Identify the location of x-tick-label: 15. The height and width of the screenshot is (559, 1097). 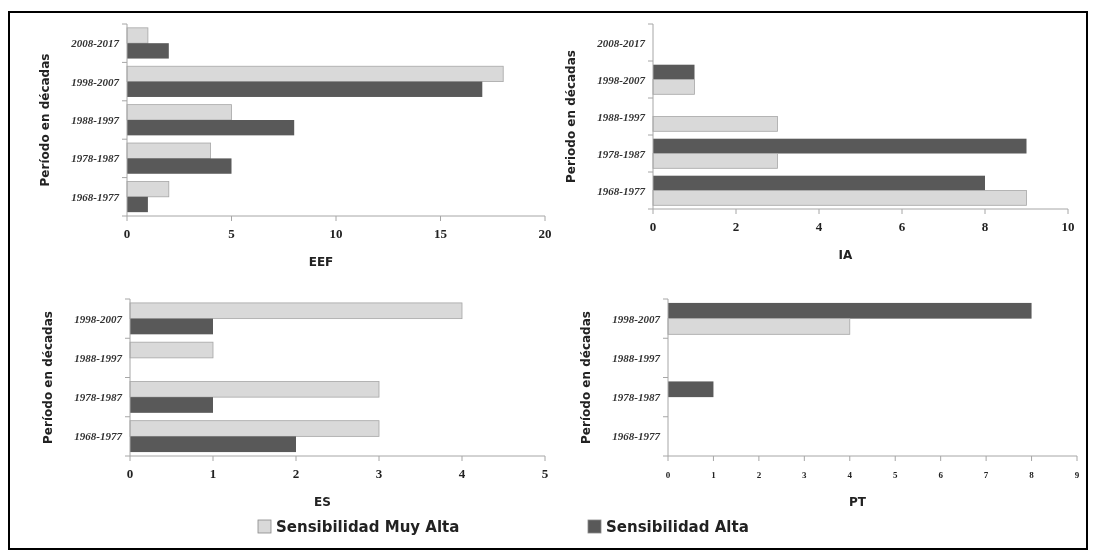
(441, 233).